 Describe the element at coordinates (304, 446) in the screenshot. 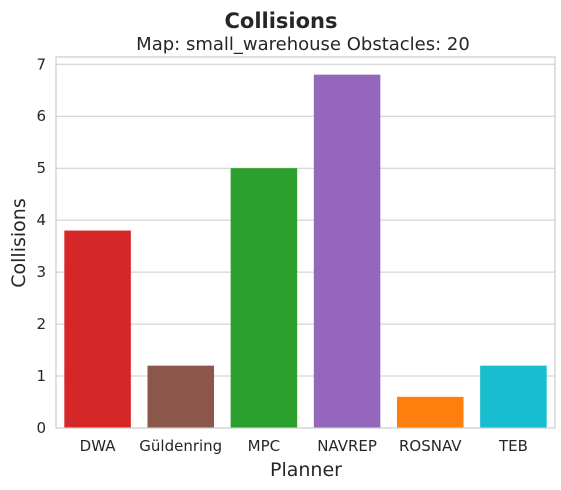

I see `x-tick-labels: DWA Güldenring MPC NAVREP ROSNAV TEB` at that location.